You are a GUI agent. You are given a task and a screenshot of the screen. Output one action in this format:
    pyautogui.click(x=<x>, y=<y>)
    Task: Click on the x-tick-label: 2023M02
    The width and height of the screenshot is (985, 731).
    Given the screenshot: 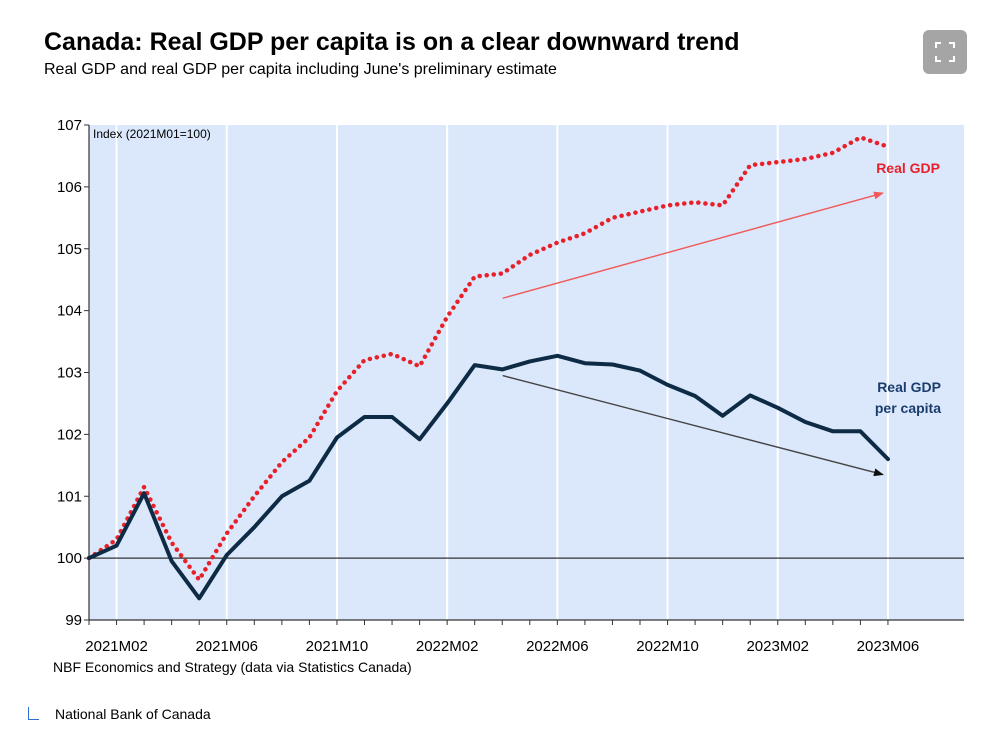 What is the action you would take?
    pyautogui.click(x=777, y=646)
    